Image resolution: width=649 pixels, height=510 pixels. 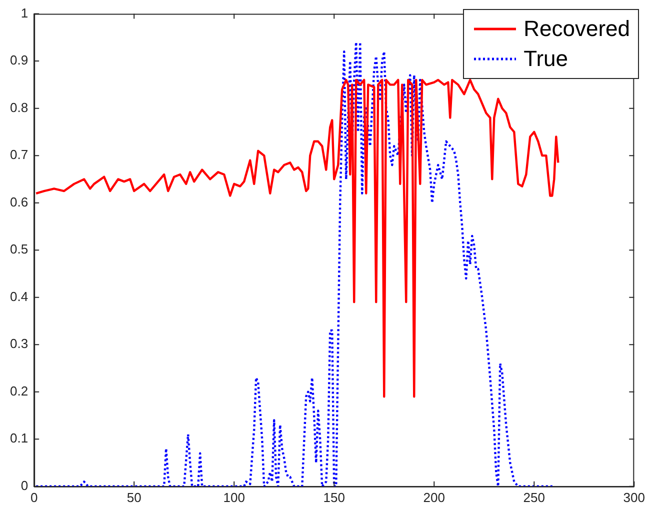 What do you see at coordinates (19, 438) in the screenshot?
I see `y-tick-label: 0.1` at bounding box center [19, 438].